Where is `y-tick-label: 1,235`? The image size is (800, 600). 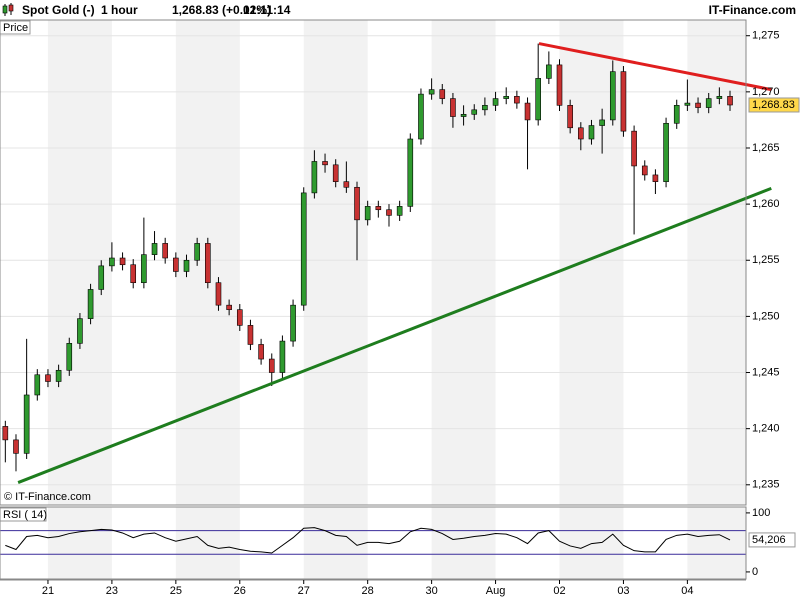 y-tick-label: 1,235 is located at coordinates (766, 485).